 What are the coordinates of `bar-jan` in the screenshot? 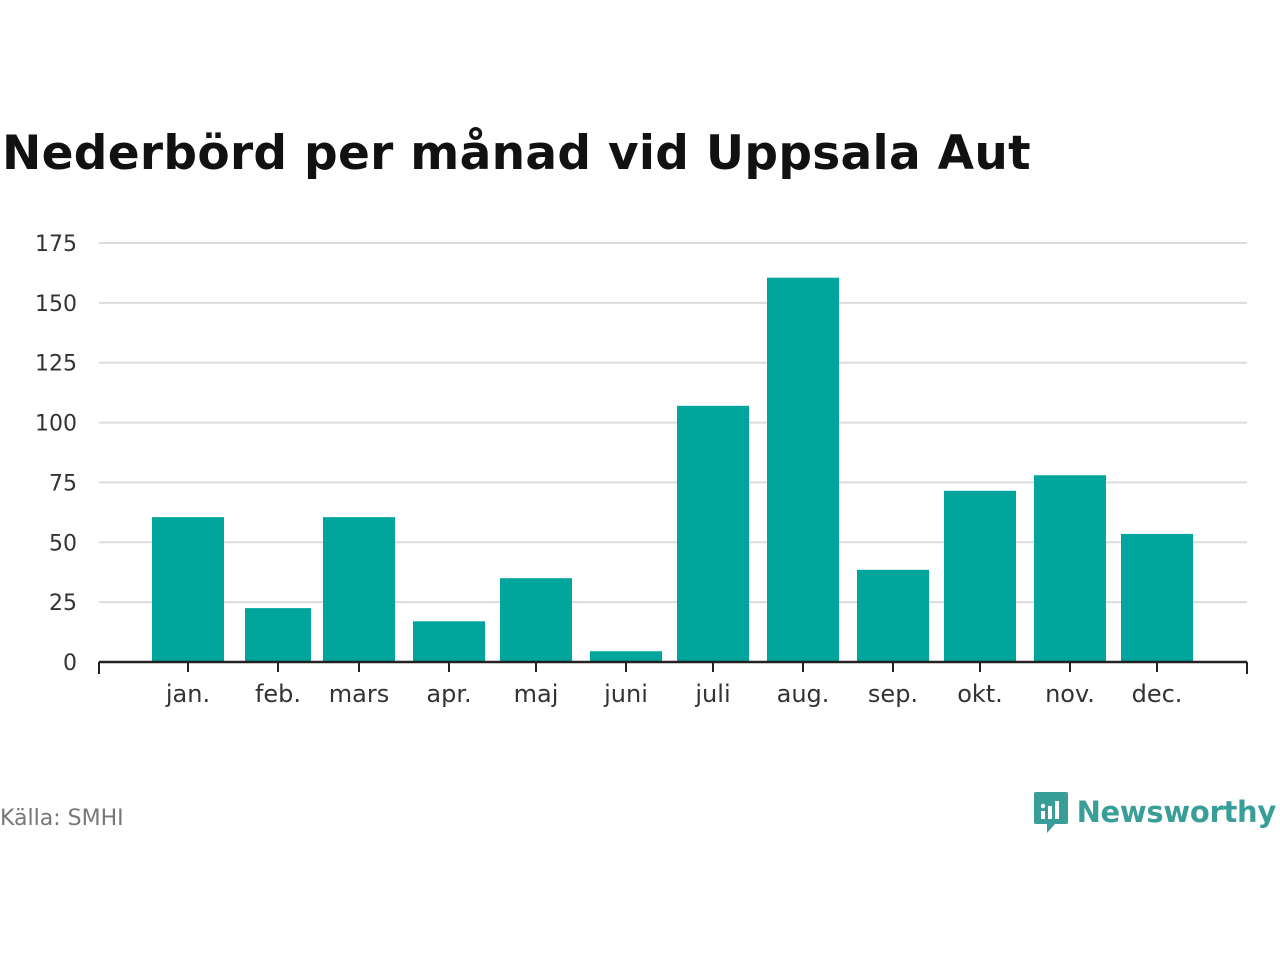 It's located at (188, 589).